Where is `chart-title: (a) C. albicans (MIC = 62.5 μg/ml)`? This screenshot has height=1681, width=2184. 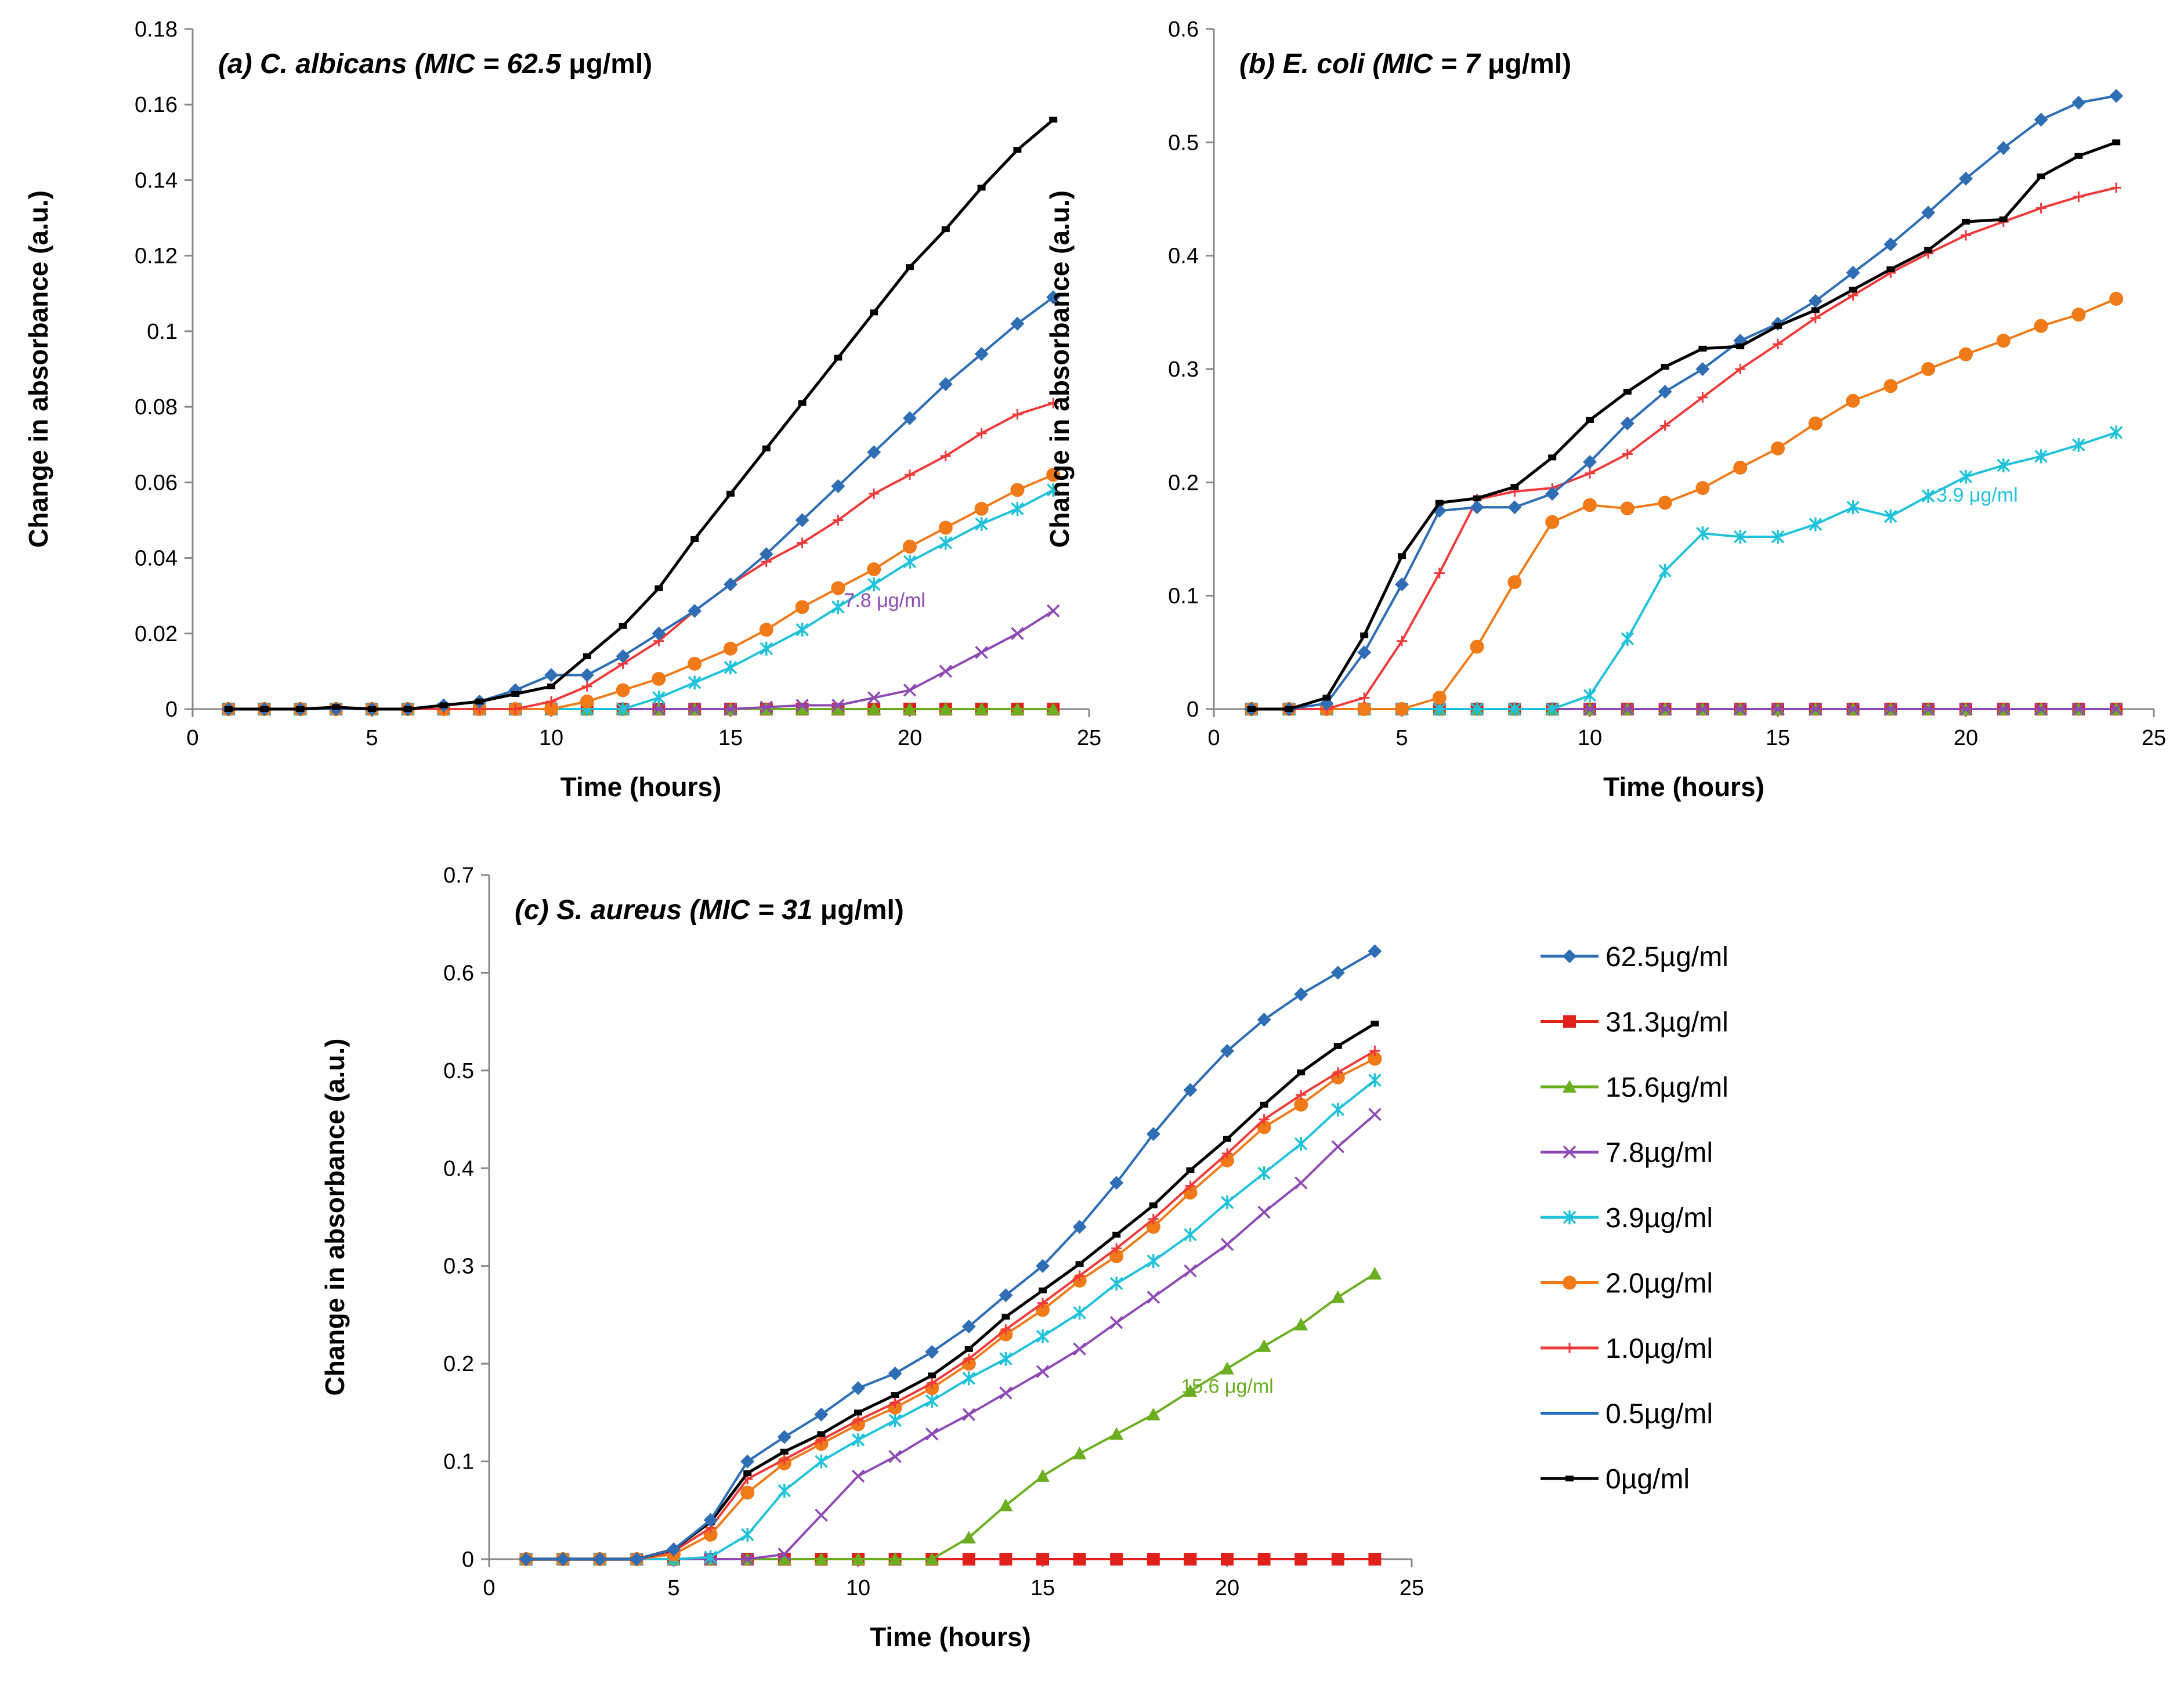
chart-title: (a) C. albicans (MIC = 62.5 μg/ml) is located at coordinates (435, 64).